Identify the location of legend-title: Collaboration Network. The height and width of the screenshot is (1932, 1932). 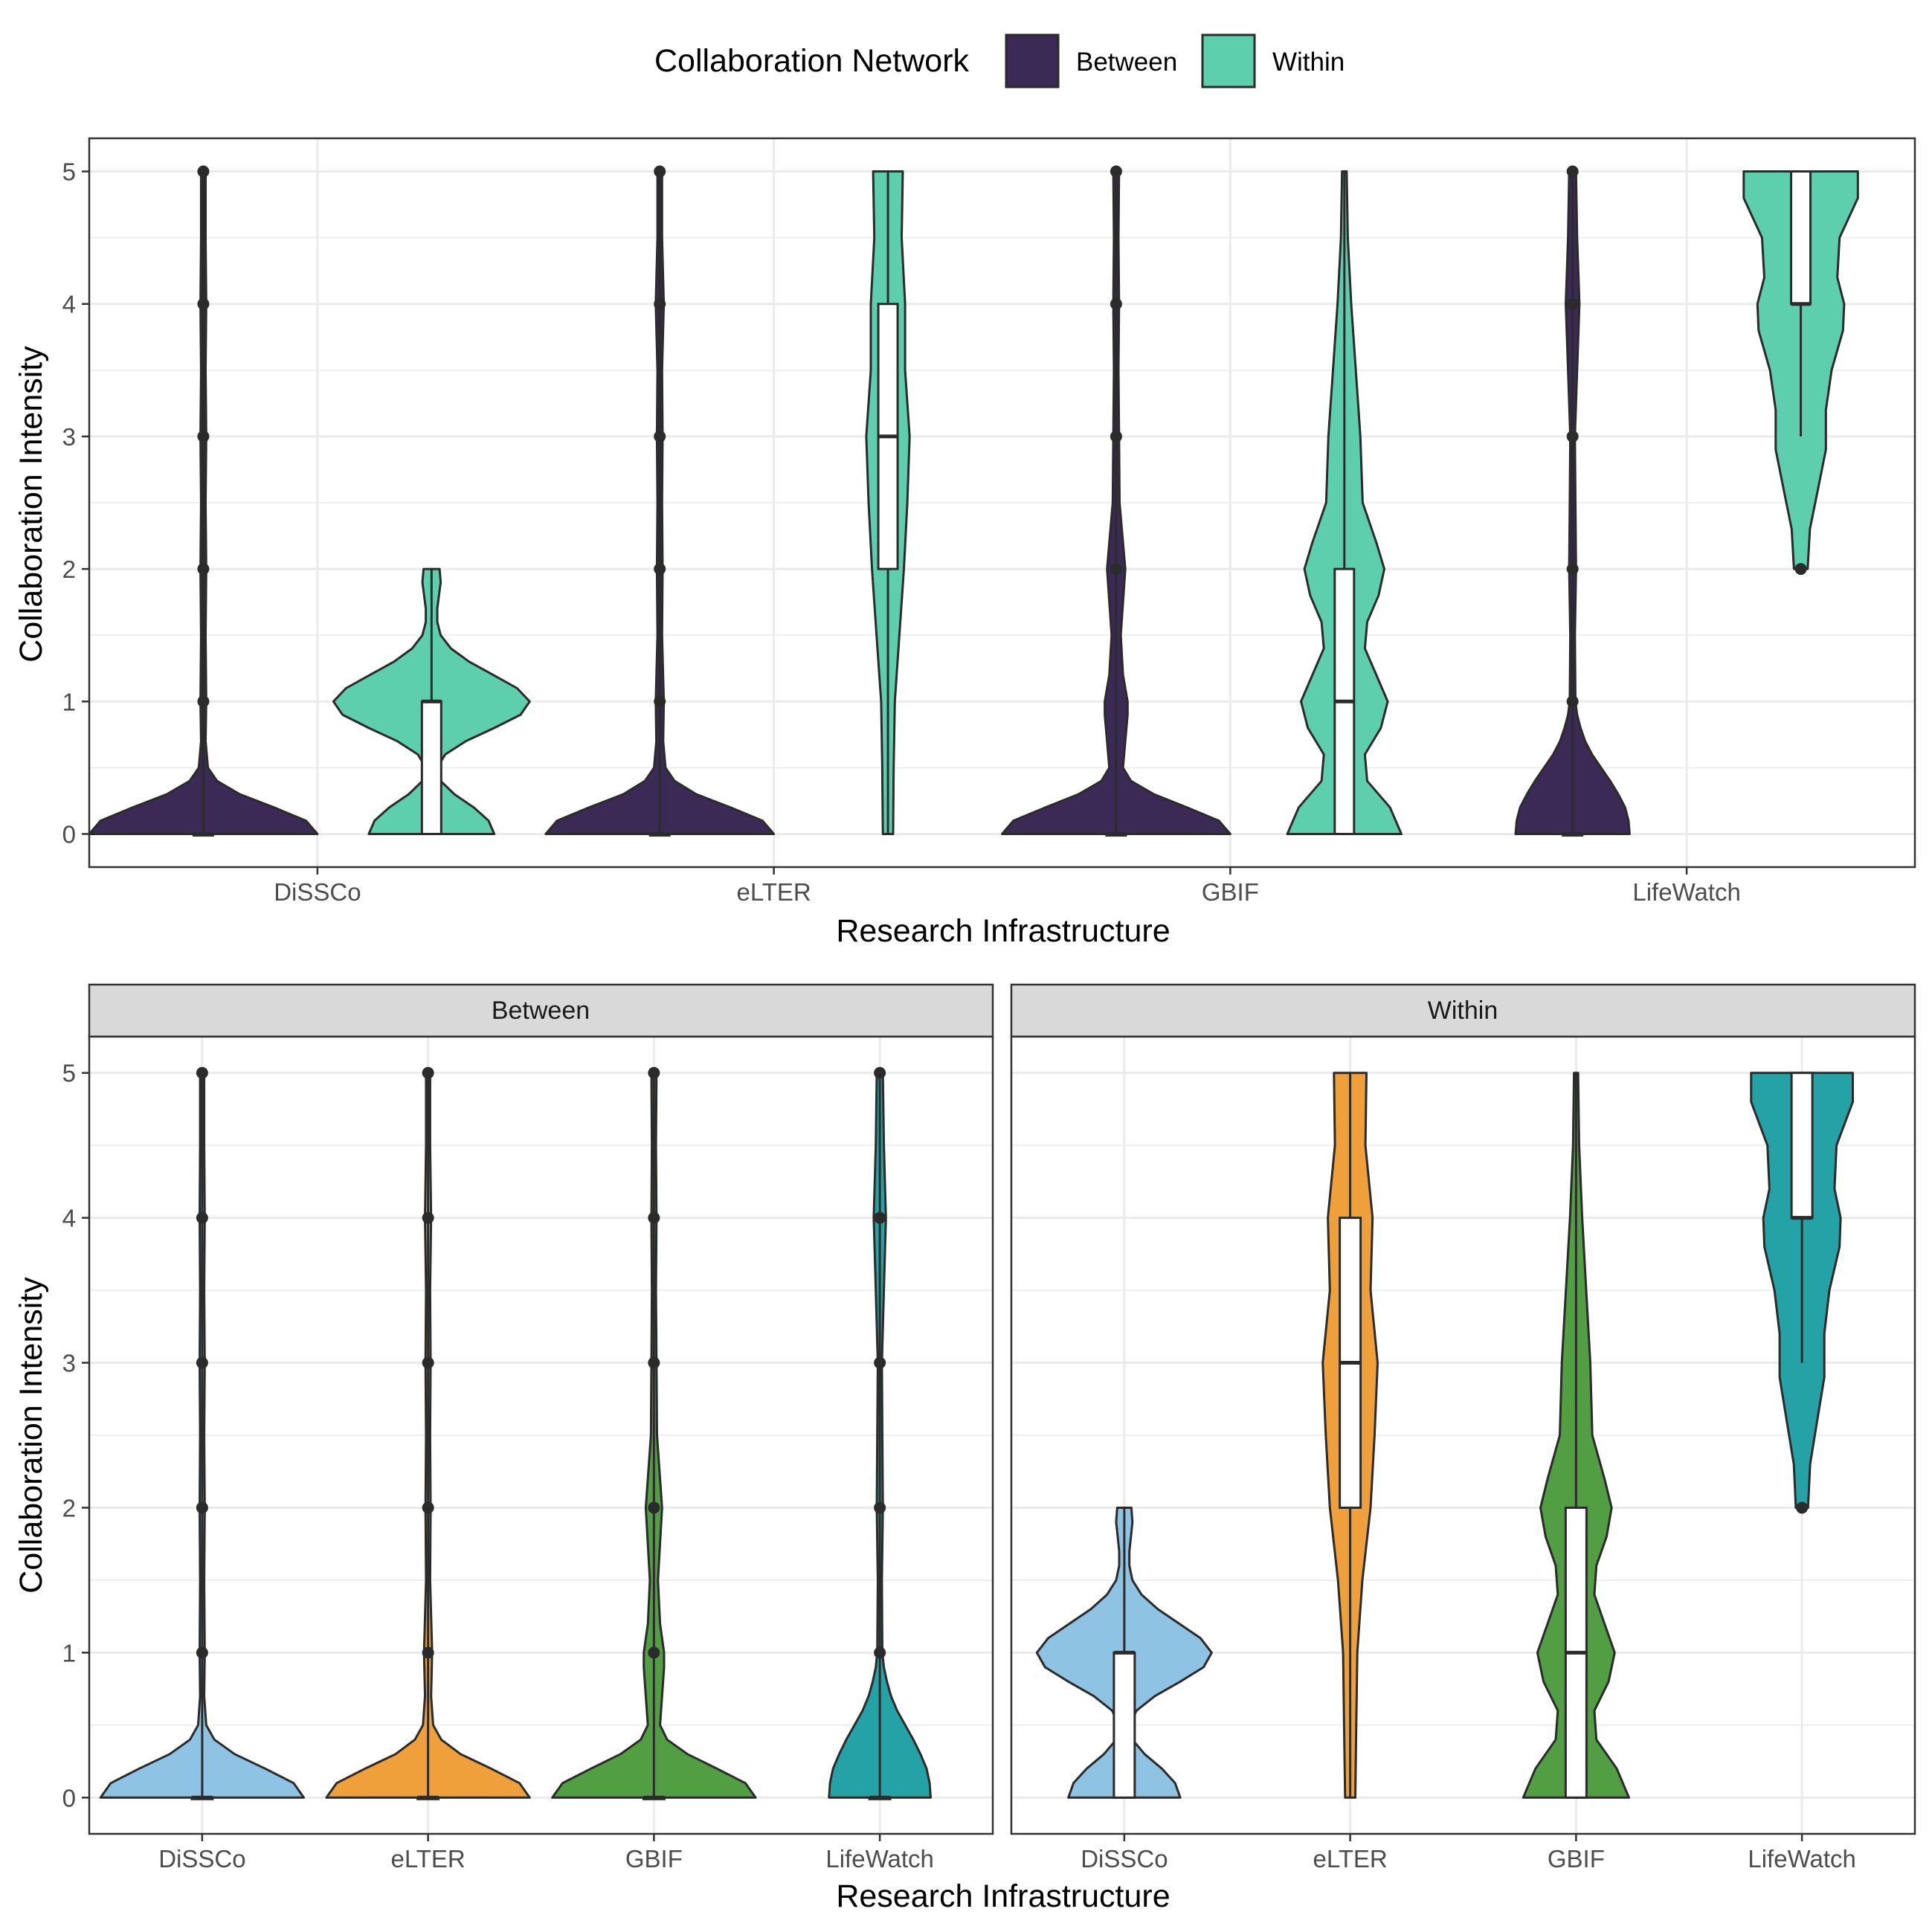
(812, 61).